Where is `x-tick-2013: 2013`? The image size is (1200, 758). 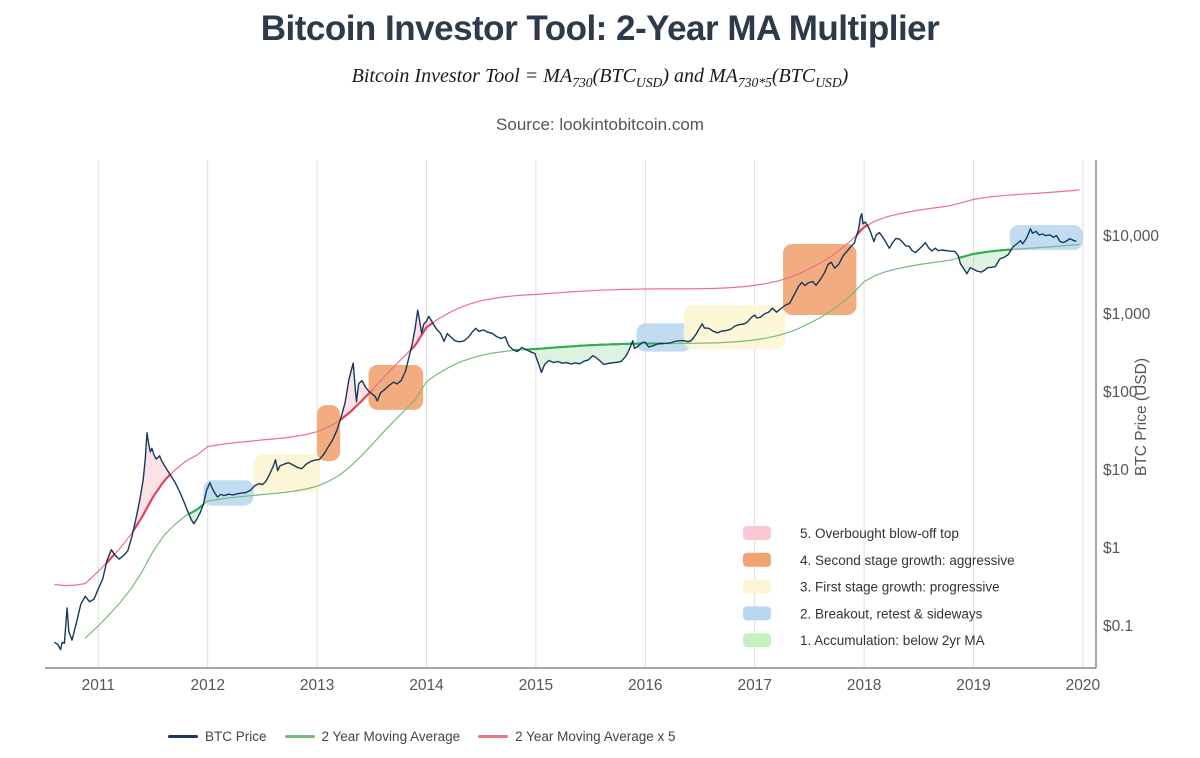
x-tick-2013: 2013 is located at coordinates (317, 685).